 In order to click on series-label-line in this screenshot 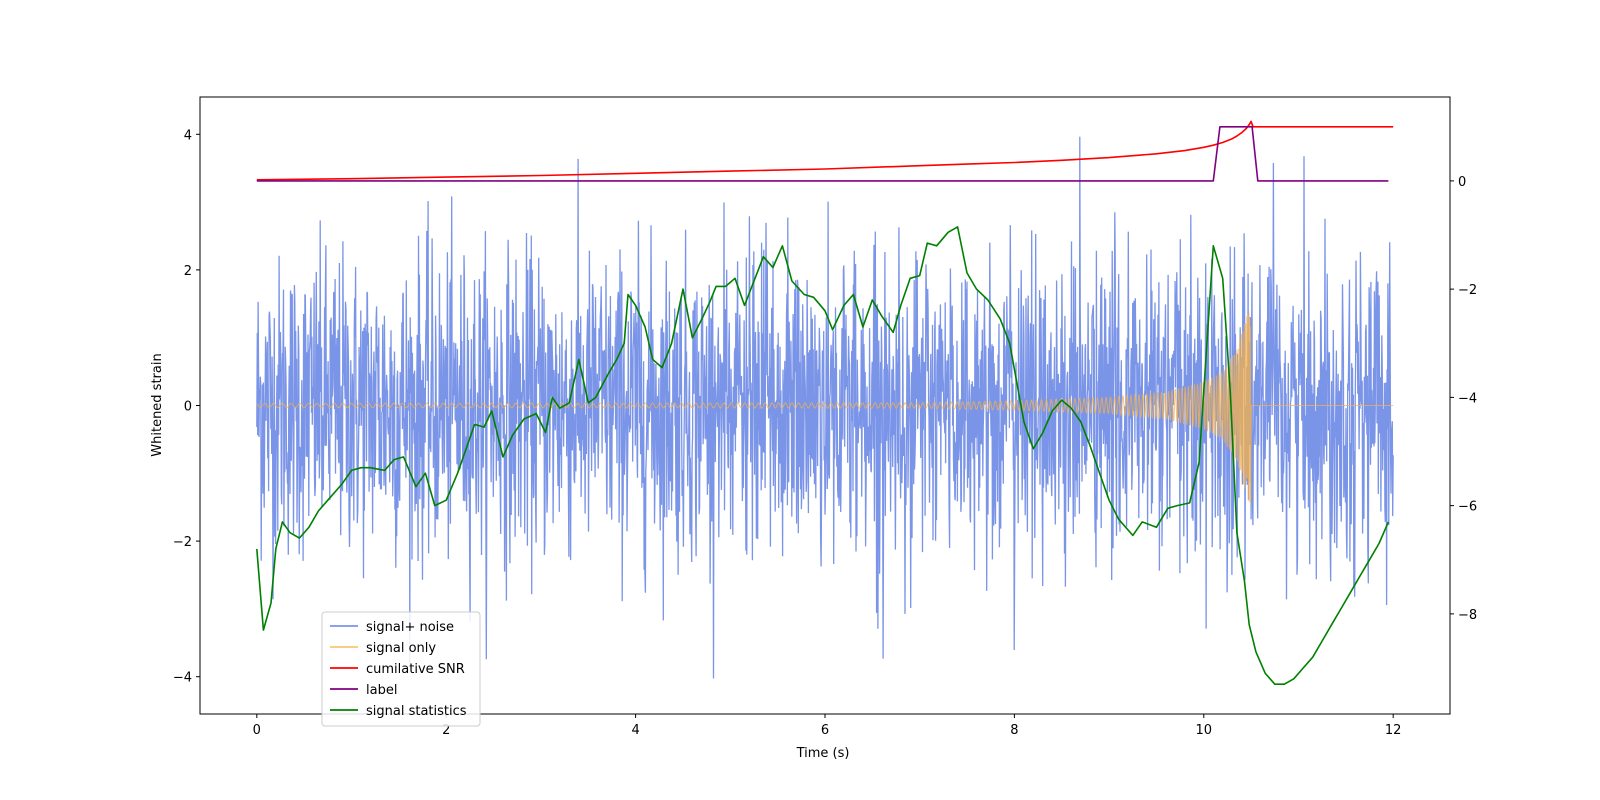, I will do `click(822, 154)`.